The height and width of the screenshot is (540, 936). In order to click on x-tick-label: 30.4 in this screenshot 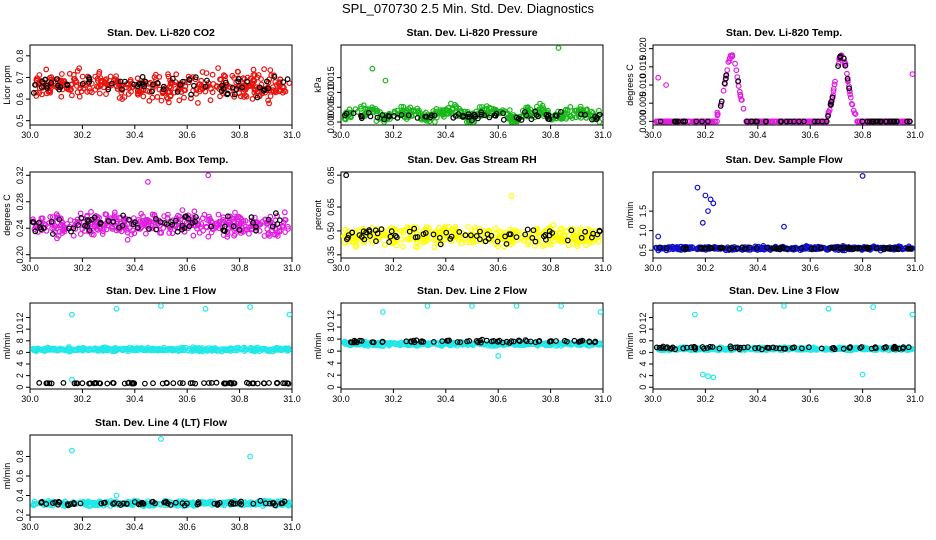, I will do `click(135, 527)`.